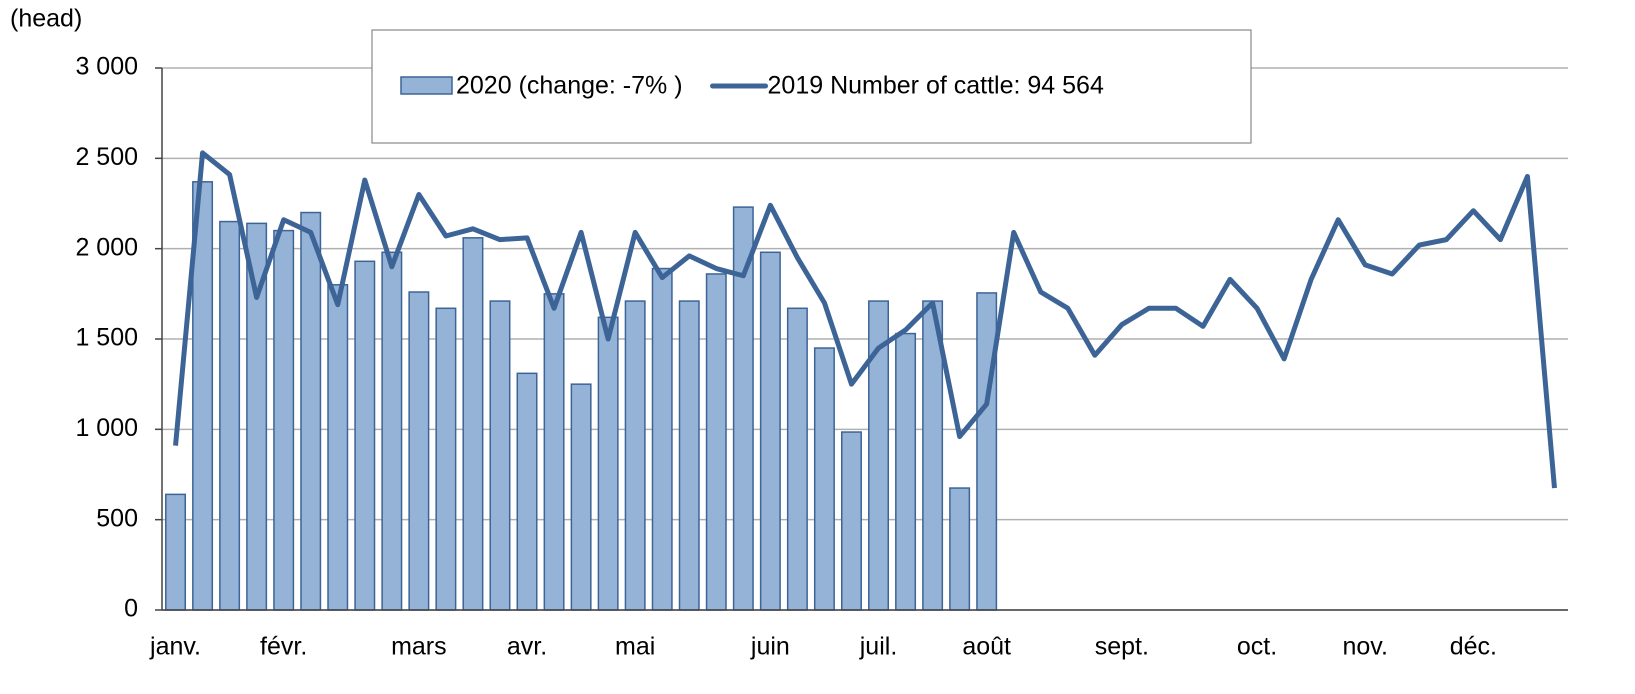 The image size is (1635, 694). What do you see at coordinates (936, 86) in the screenshot?
I see `legend-label: 2019 Number of cattle: 94 564` at bounding box center [936, 86].